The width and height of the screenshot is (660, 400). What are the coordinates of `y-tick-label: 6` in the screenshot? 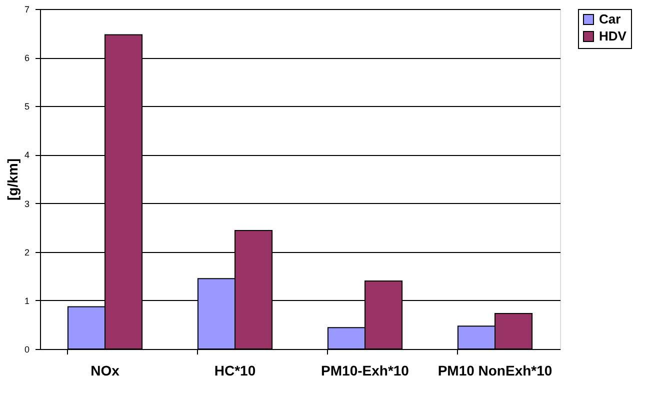 It's located at (27, 58).